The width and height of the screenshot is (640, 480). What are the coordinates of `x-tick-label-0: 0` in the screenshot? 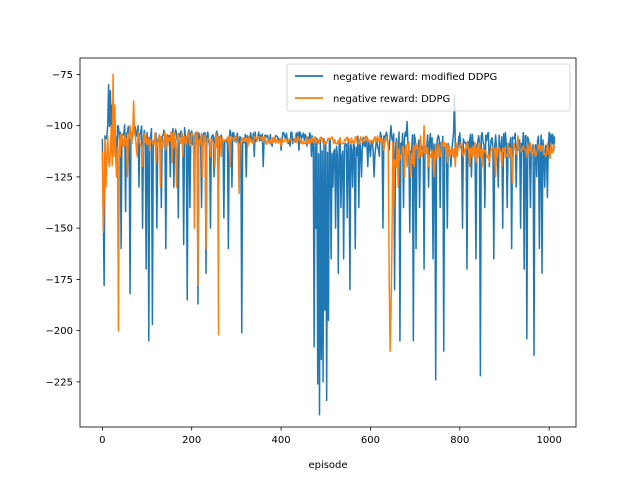 It's located at (102, 440).